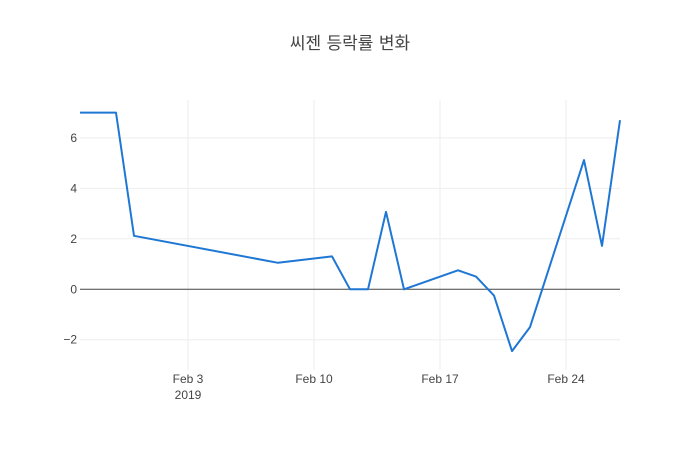 The image size is (700, 450). Describe the element at coordinates (314, 379) in the screenshot. I see `x-tick-label: Feb 10` at that location.